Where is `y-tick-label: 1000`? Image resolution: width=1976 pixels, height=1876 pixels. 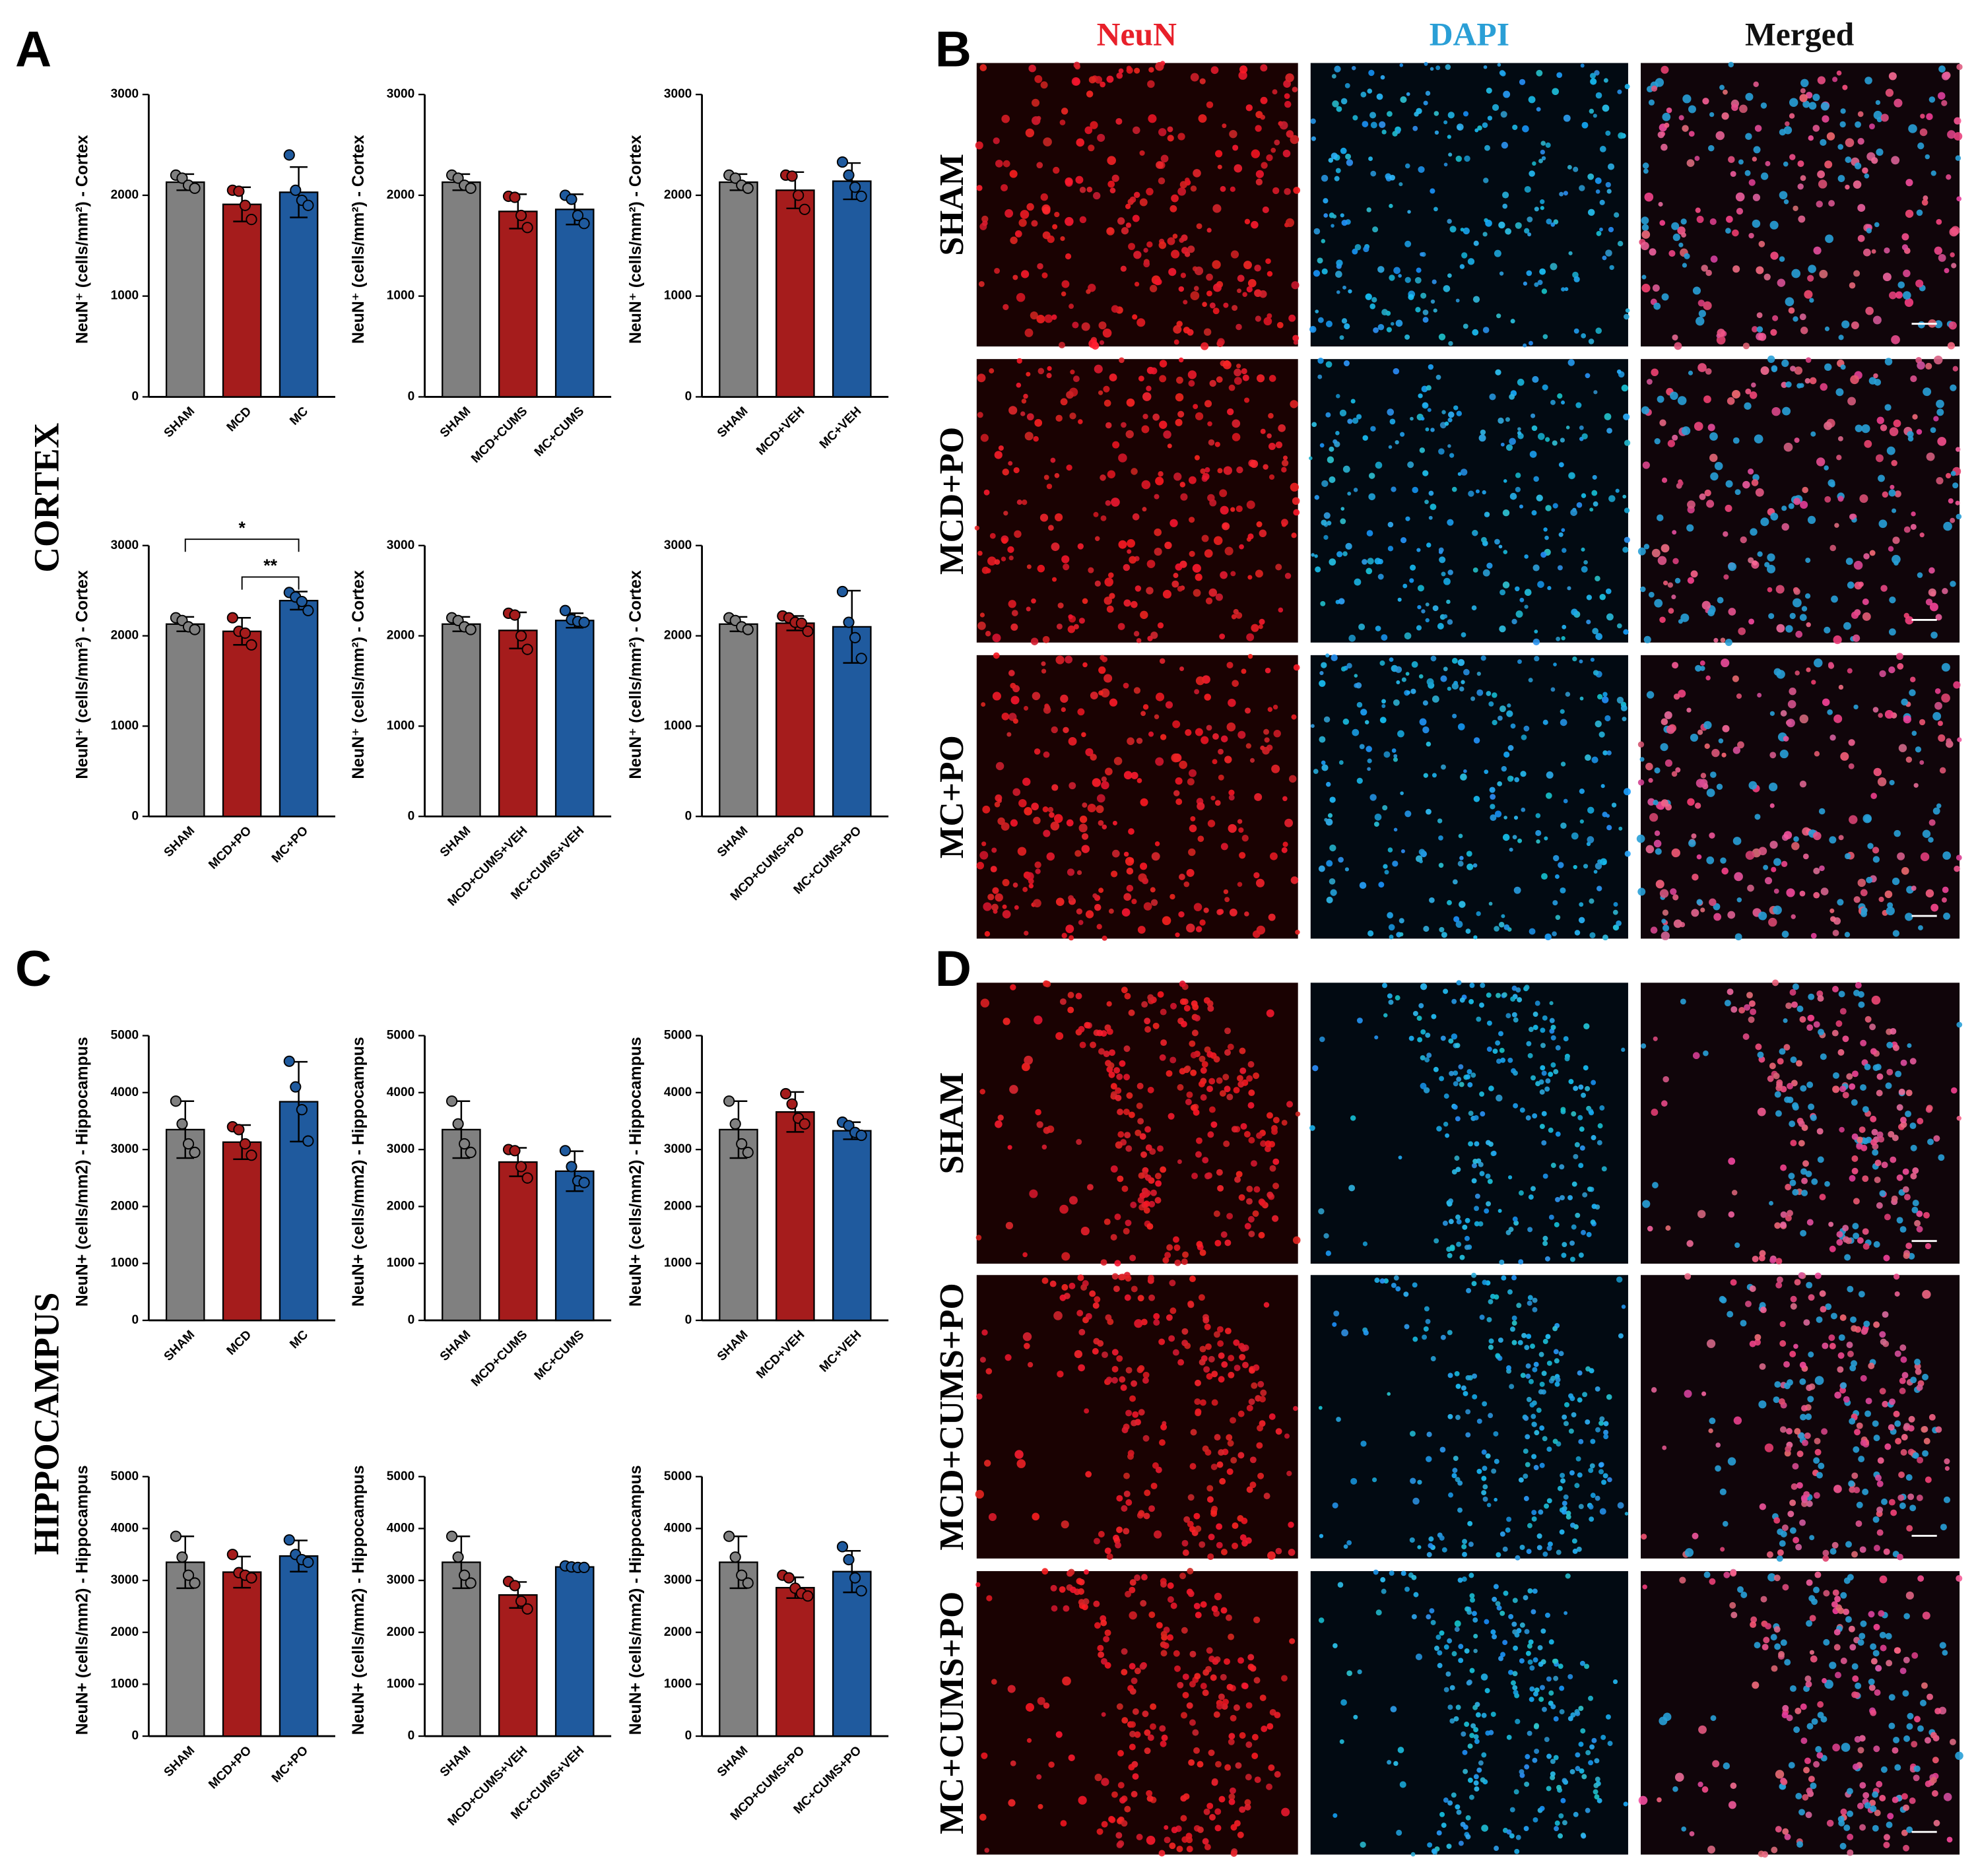 y-tick-label: 1000 is located at coordinates (125, 1684).